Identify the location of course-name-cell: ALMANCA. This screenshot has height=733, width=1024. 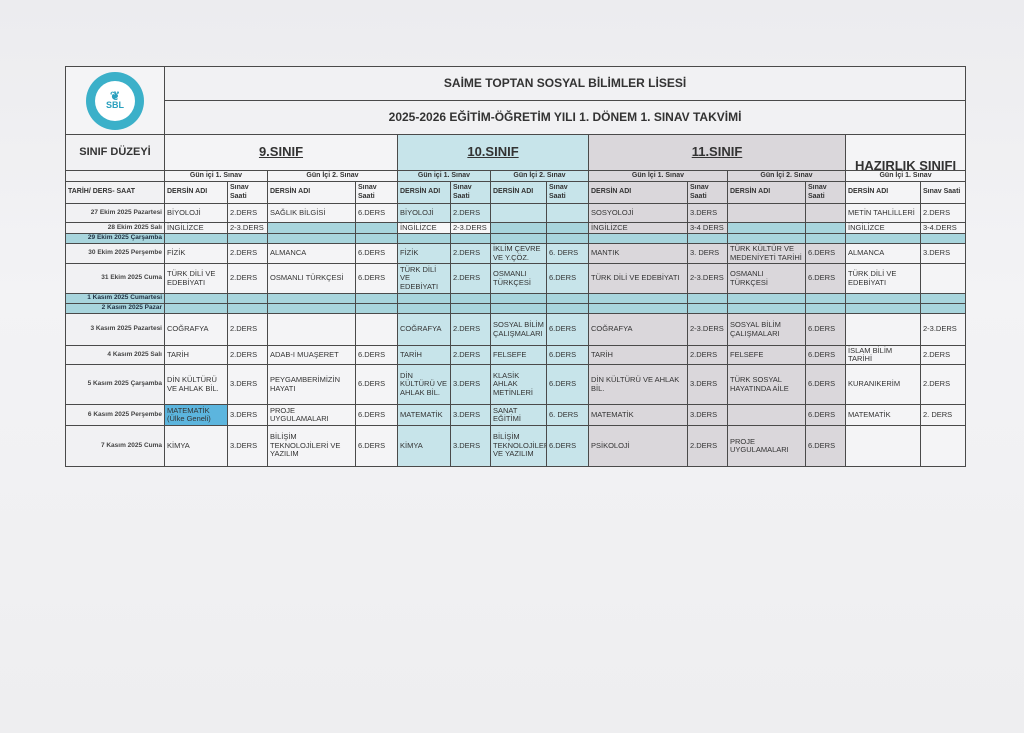
(311, 253).